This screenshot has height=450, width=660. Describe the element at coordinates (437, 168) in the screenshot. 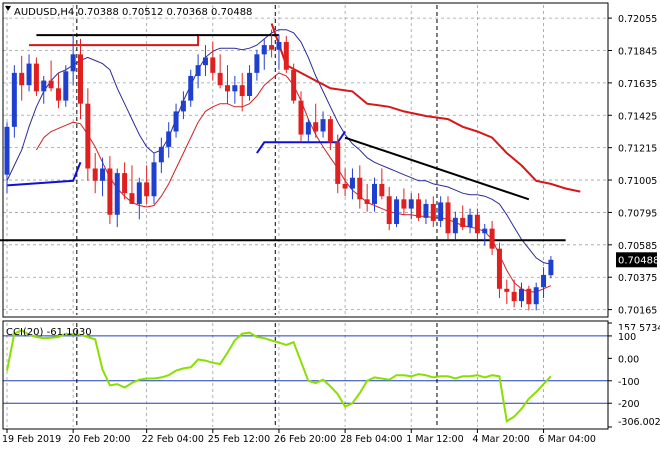

I see `trendline` at that location.